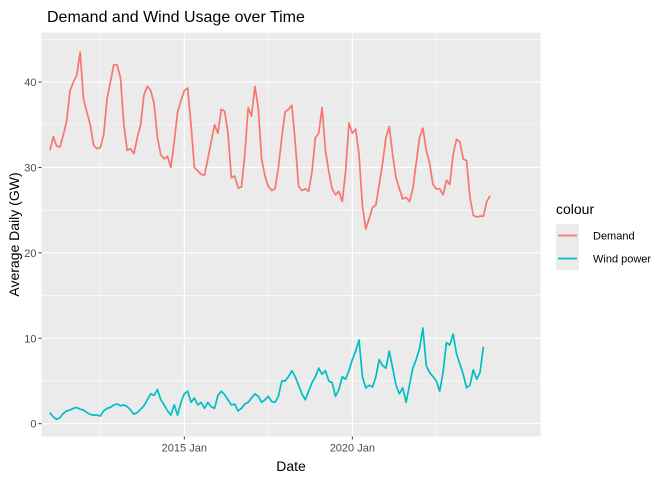 The image size is (672, 480). I want to click on series-line-wind-power, so click(267, 374).